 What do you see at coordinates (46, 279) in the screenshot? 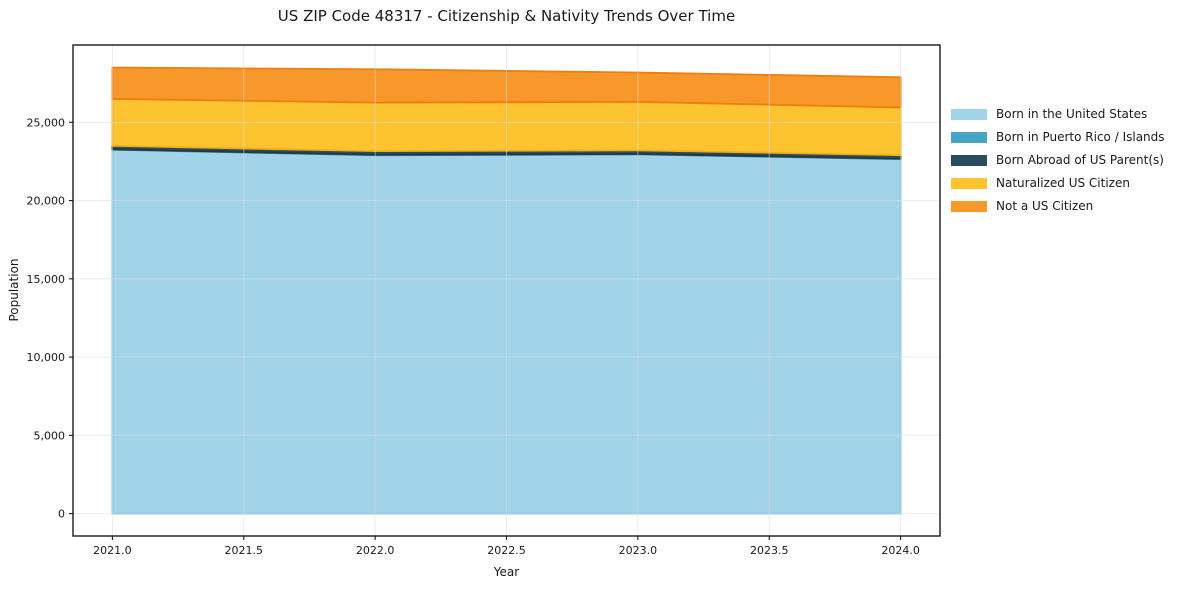
I see `y-tick-label: 15,000` at bounding box center [46, 279].